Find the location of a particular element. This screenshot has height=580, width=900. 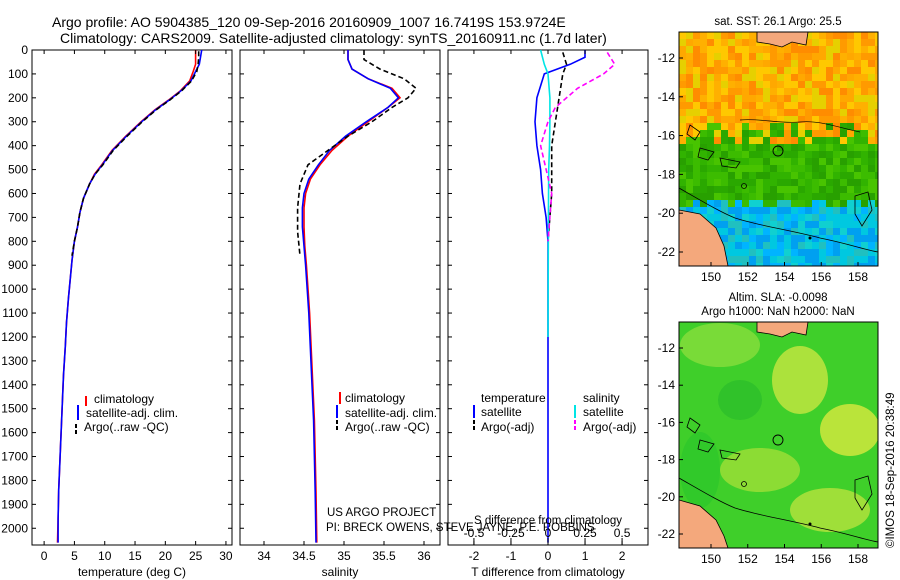

sla-map is located at coordinates (778, 435).